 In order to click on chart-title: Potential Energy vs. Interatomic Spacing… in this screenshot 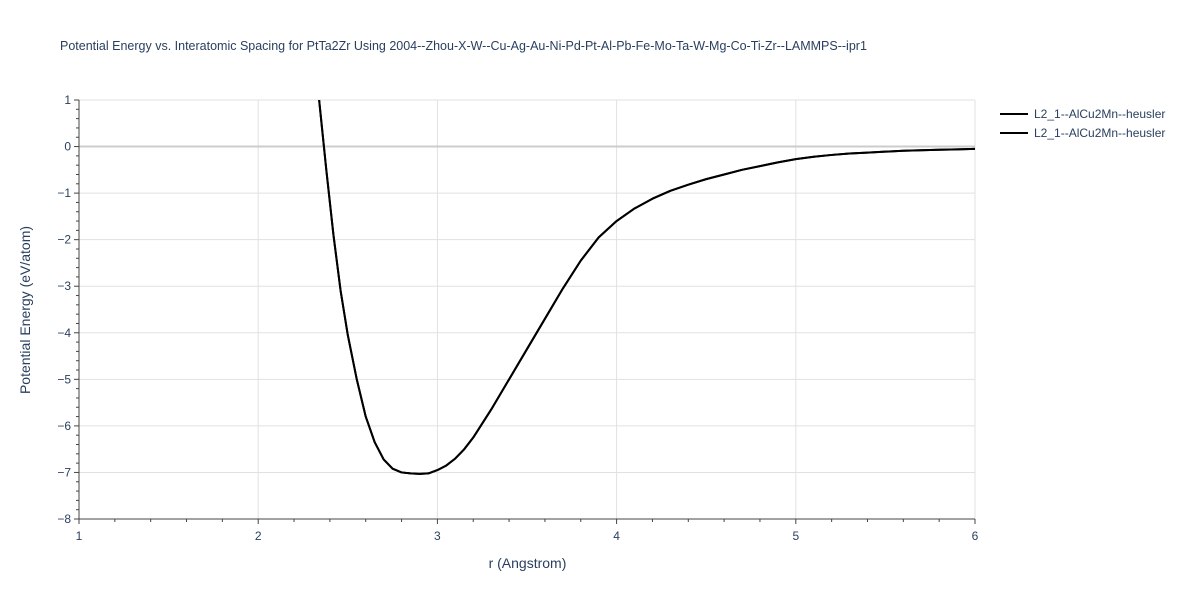, I will do `click(463, 46)`.